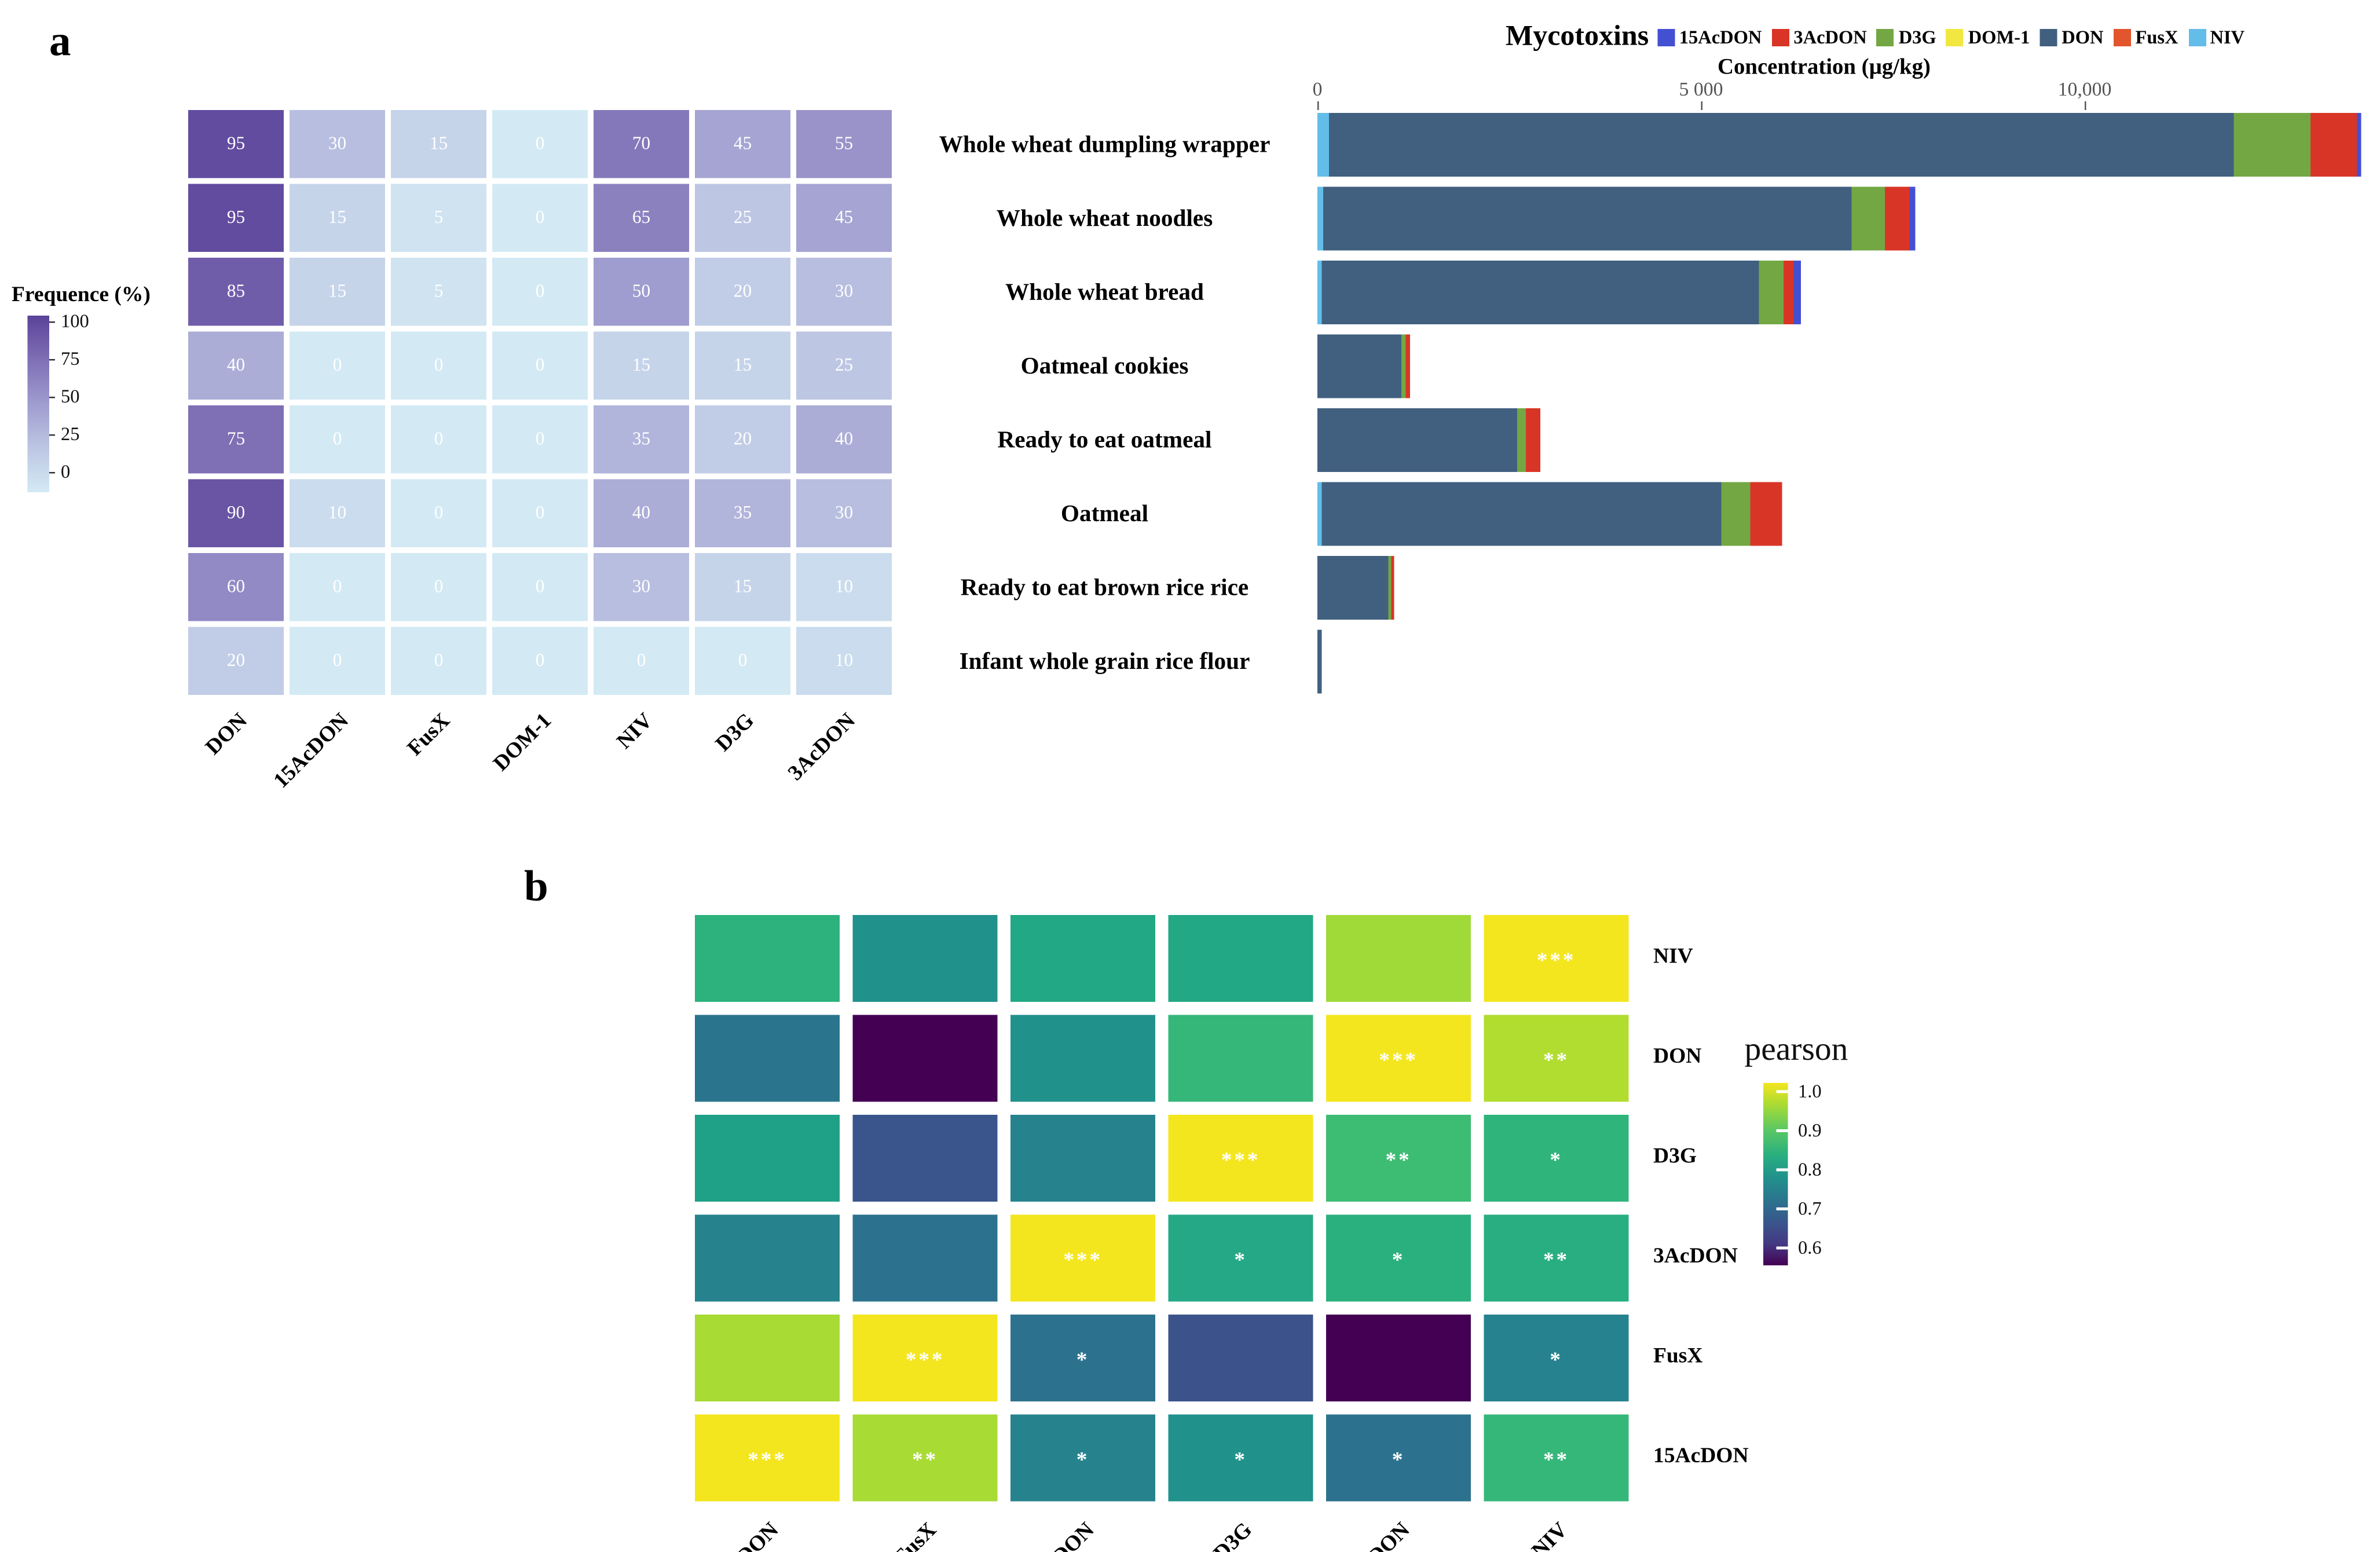  I want to click on frequency-legend-tick-mark, so click(52, 472).